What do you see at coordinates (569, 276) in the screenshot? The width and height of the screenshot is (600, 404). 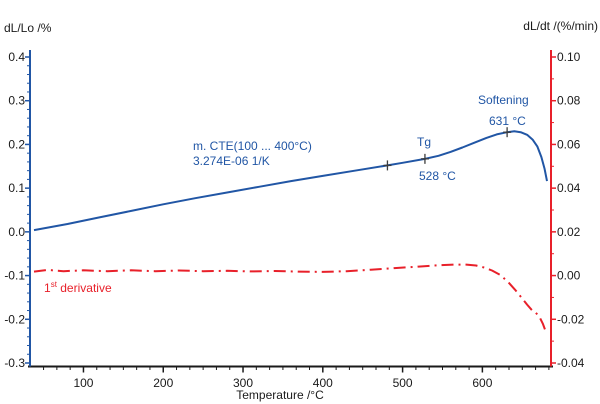 I see `right-axis-tick-label: 0.00` at bounding box center [569, 276].